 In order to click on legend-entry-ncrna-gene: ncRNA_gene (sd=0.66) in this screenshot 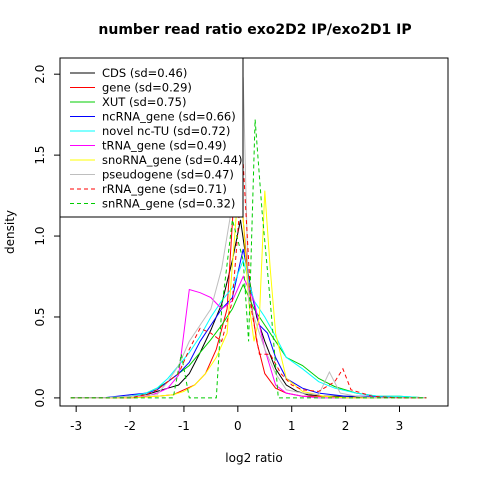, I will do `click(169, 117)`.